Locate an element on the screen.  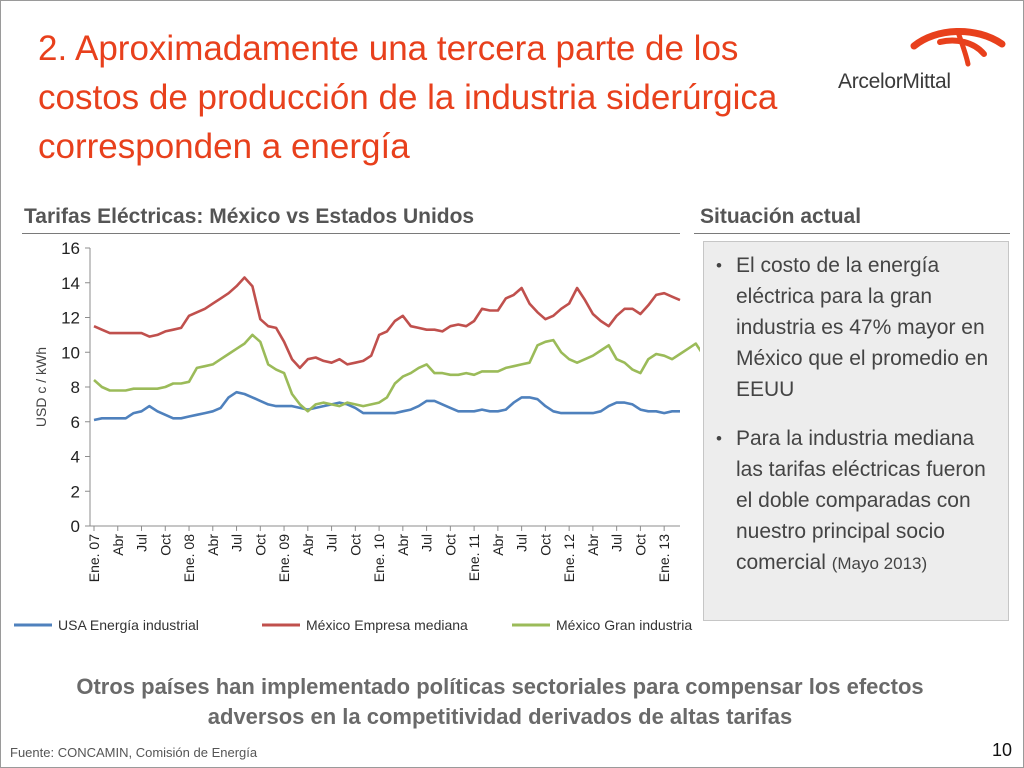
chart-heading-divider is located at coordinates (351, 233).